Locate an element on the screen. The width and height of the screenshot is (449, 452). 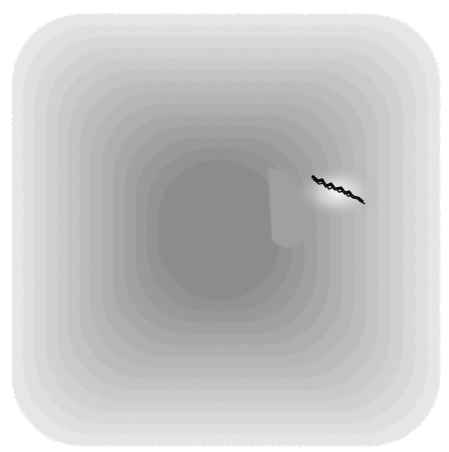
crack-line is located at coordinates (337, 189).